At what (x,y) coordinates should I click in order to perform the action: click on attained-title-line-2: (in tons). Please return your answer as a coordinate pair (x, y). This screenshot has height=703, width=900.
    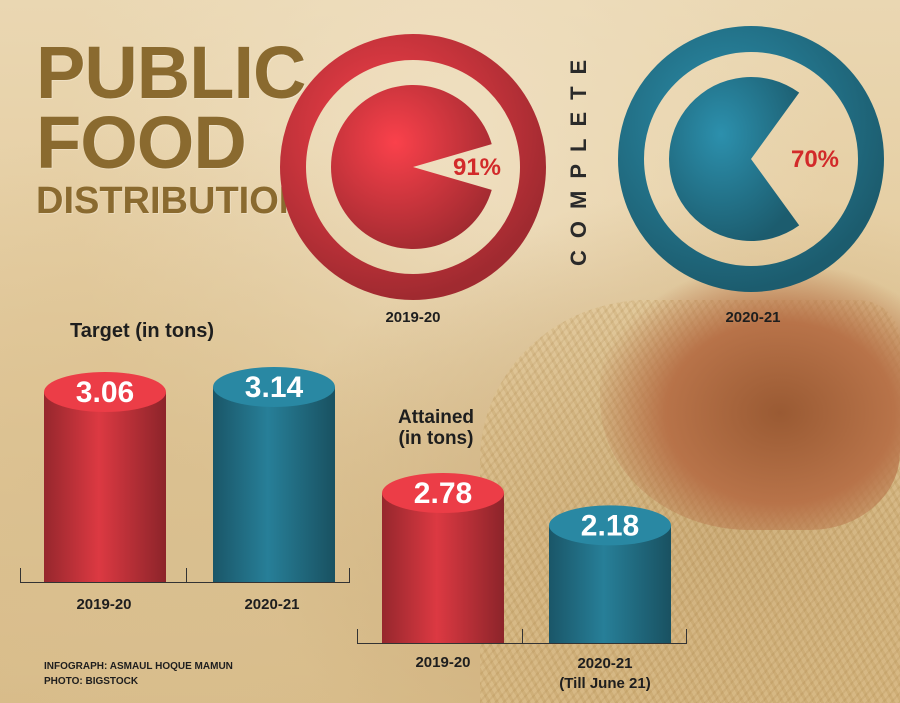
    Looking at the image, I should click on (436, 438).